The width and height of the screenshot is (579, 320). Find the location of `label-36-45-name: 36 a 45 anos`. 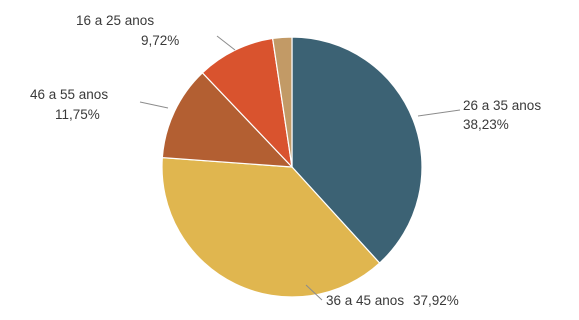

label-36-45-name: 36 a 45 anos is located at coordinates (365, 300).